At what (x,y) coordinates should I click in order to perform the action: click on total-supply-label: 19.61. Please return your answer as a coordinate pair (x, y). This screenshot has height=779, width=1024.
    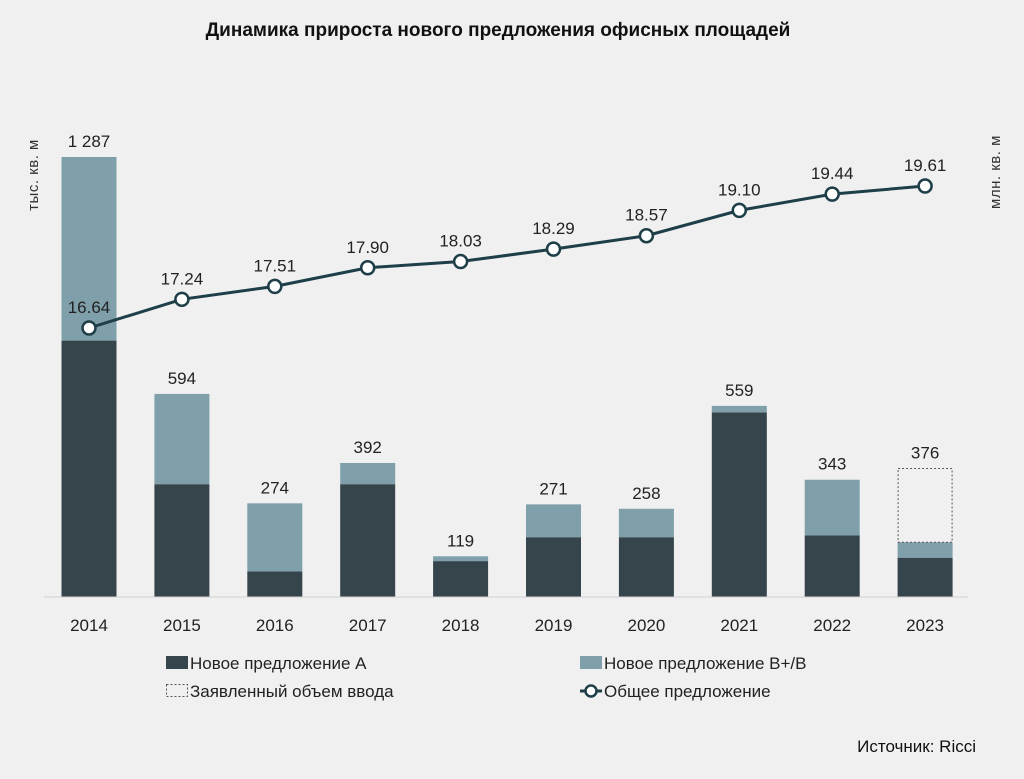
    Looking at the image, I should click on (925, 165).